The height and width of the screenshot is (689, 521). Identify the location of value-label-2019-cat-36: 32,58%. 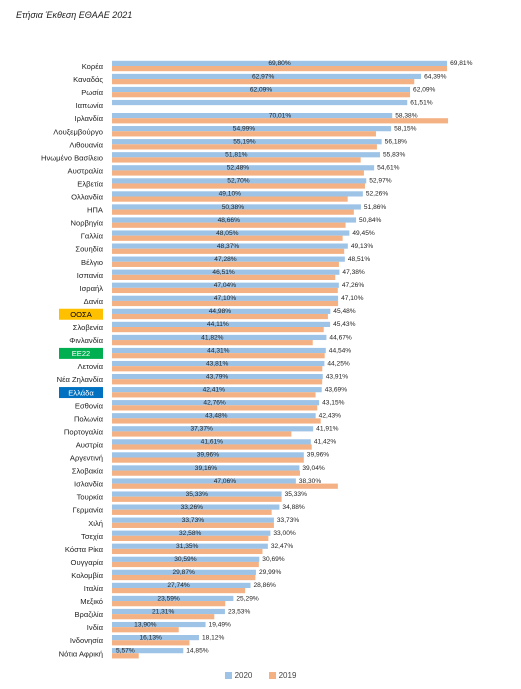
(190, 533).